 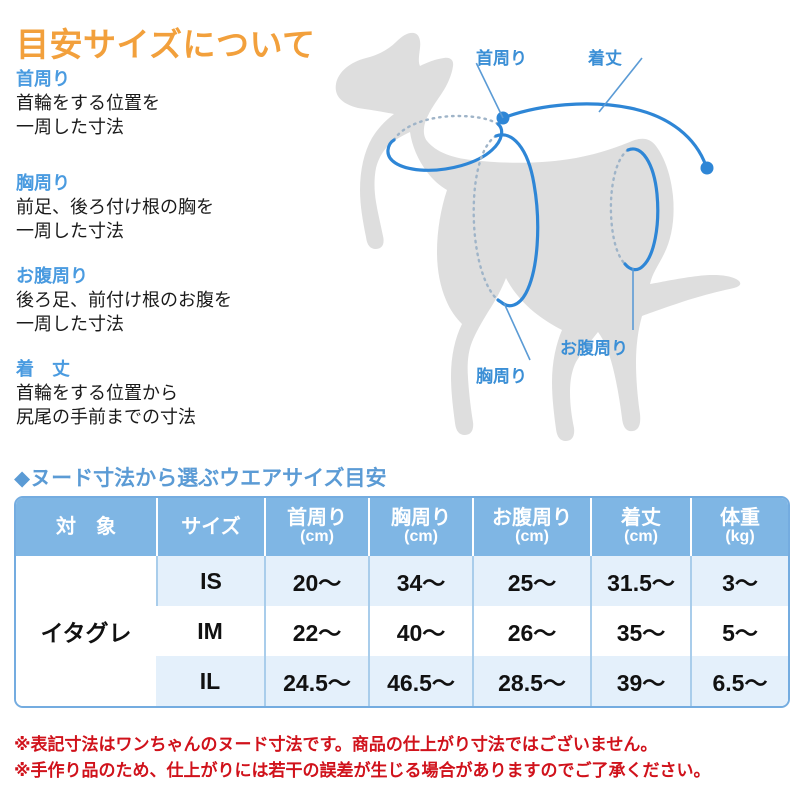 I want to click on description-neck: 首周り 首輪をする位置を 一周した寸法, so click(x=88, y=103).